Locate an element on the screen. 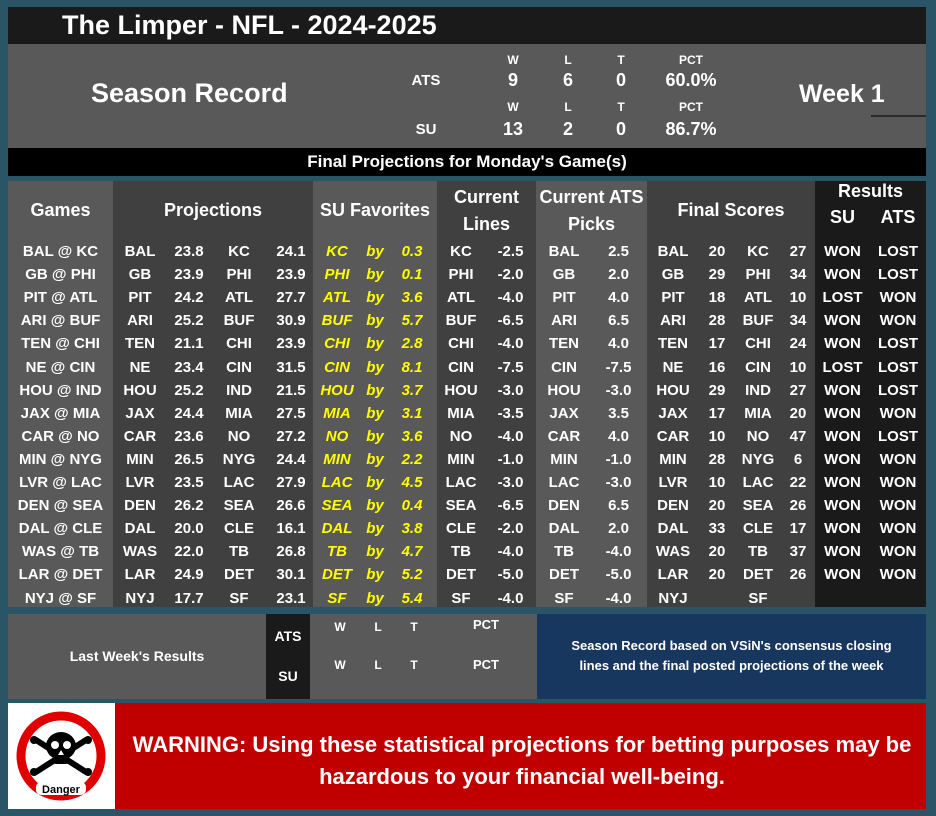 This screenshot has width=936, height=816. proj-home-score: 27.2 is located at coordinates (291, 436).